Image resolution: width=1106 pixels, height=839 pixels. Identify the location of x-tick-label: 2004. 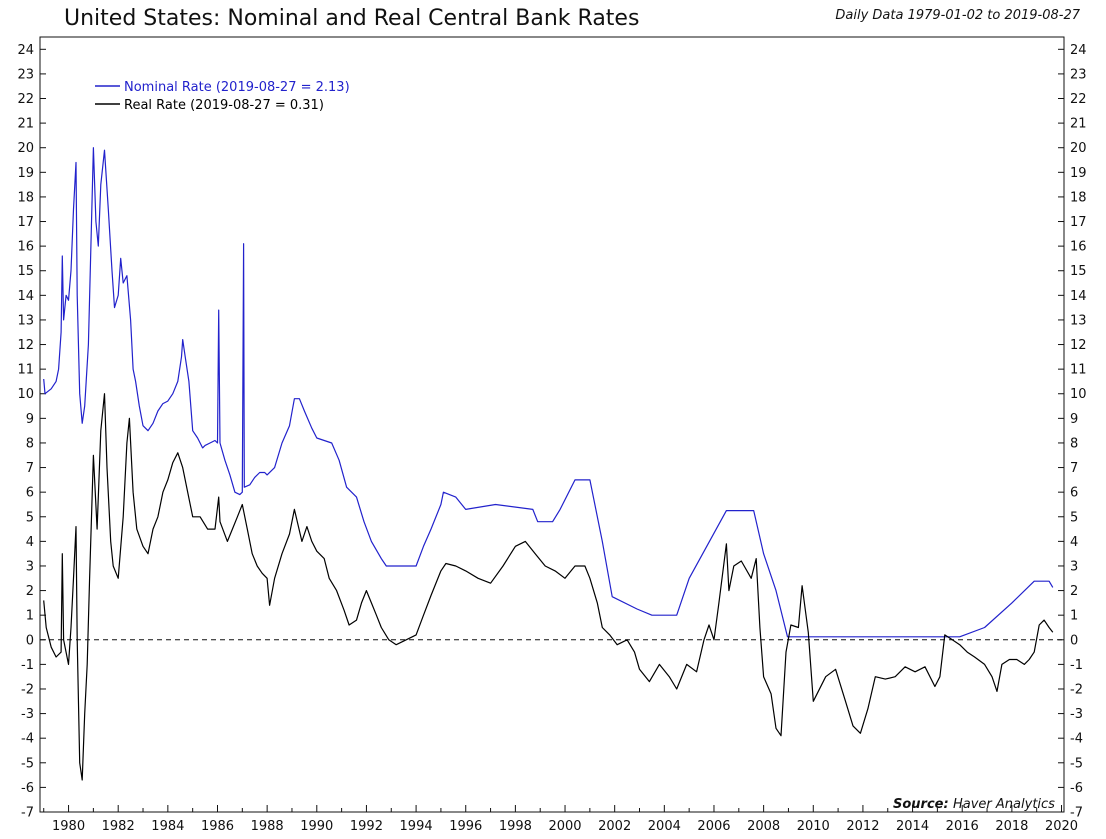
(664, 826).